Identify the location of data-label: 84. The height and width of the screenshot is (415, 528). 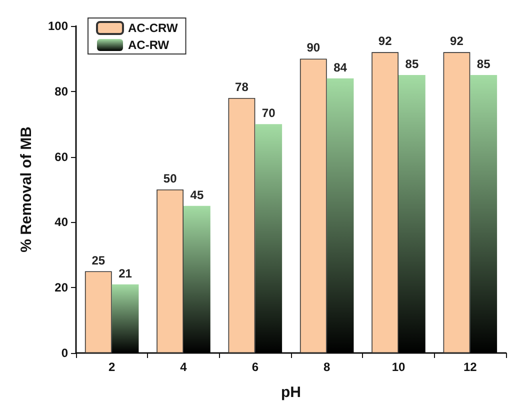
(341, 67).